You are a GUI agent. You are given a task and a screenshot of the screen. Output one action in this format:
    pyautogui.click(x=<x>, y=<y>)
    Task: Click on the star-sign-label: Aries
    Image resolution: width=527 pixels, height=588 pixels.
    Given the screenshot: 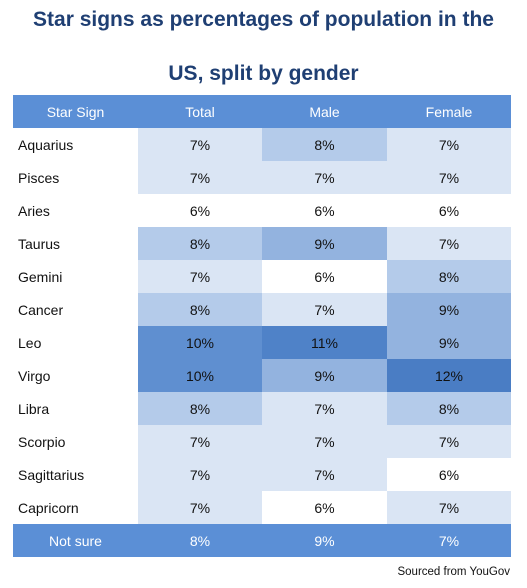 What is the action you would take?
    pyautogui.click(x=75, y=210)
    